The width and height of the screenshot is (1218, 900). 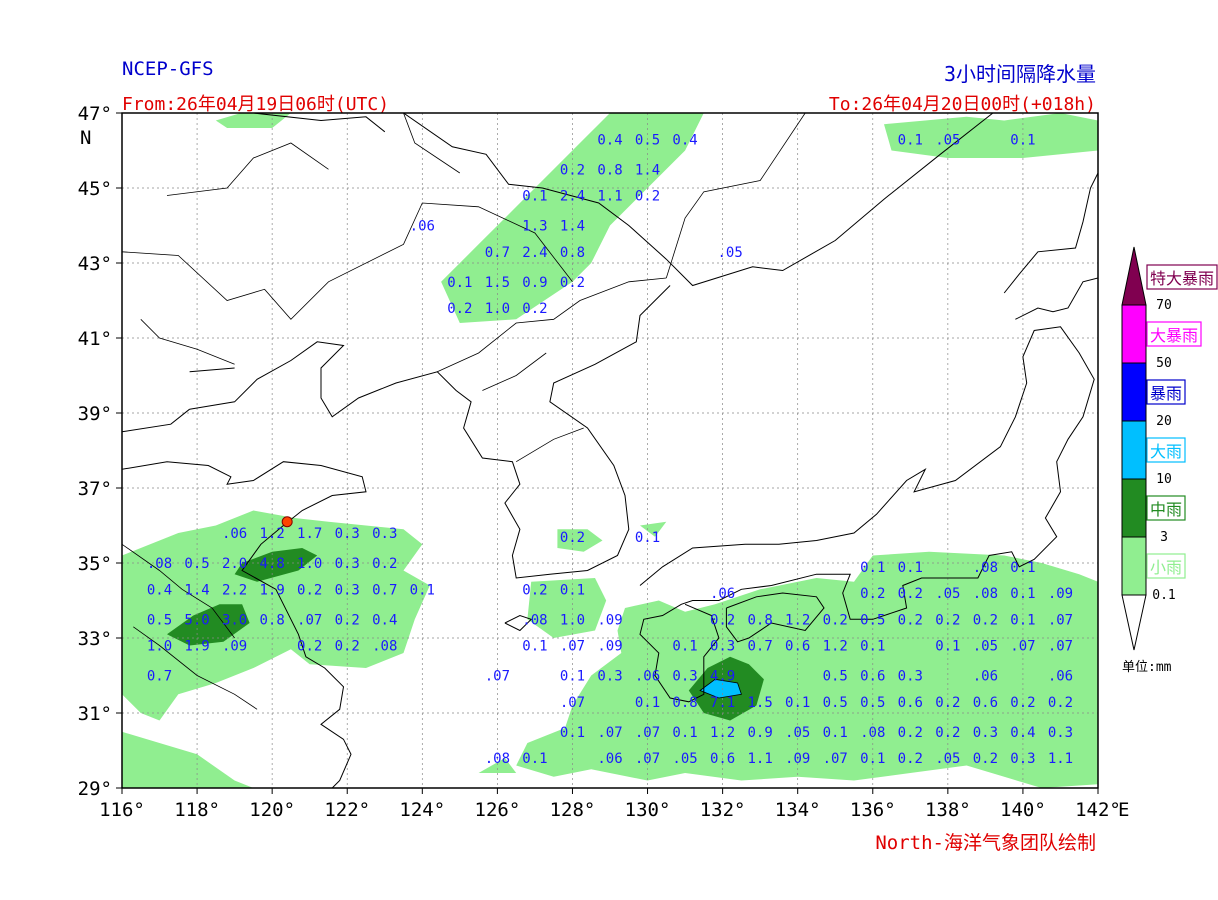 What do you see at coordinates (309, 534) in the screenshot?
I see `precip-value: 1.7` at bounding box center [309, 534].